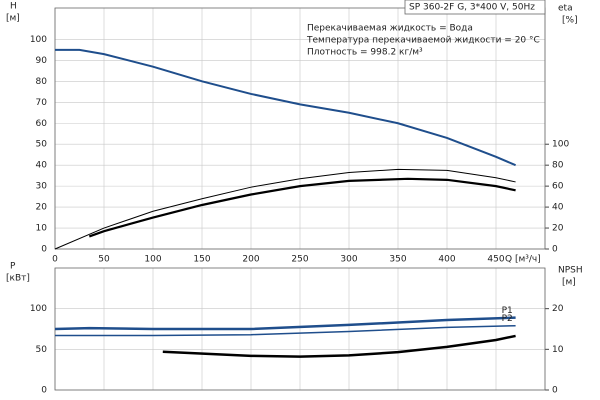  What do you see at coordinates (446, 260) in the screenshot?
I see `x-tick-label: 400` at bounding box center [446, 260].